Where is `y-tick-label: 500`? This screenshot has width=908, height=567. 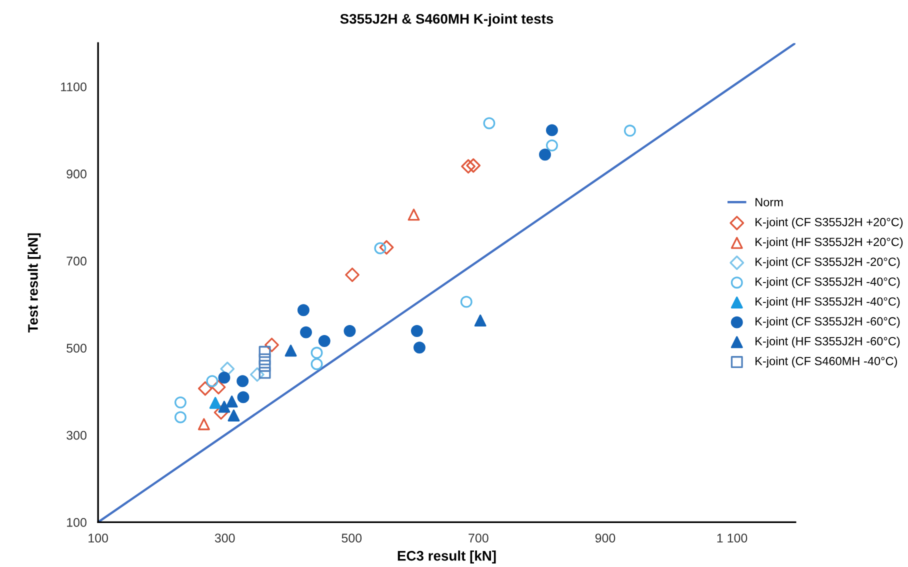
y-tick-label: 500 is located at coordinates (76, 348).